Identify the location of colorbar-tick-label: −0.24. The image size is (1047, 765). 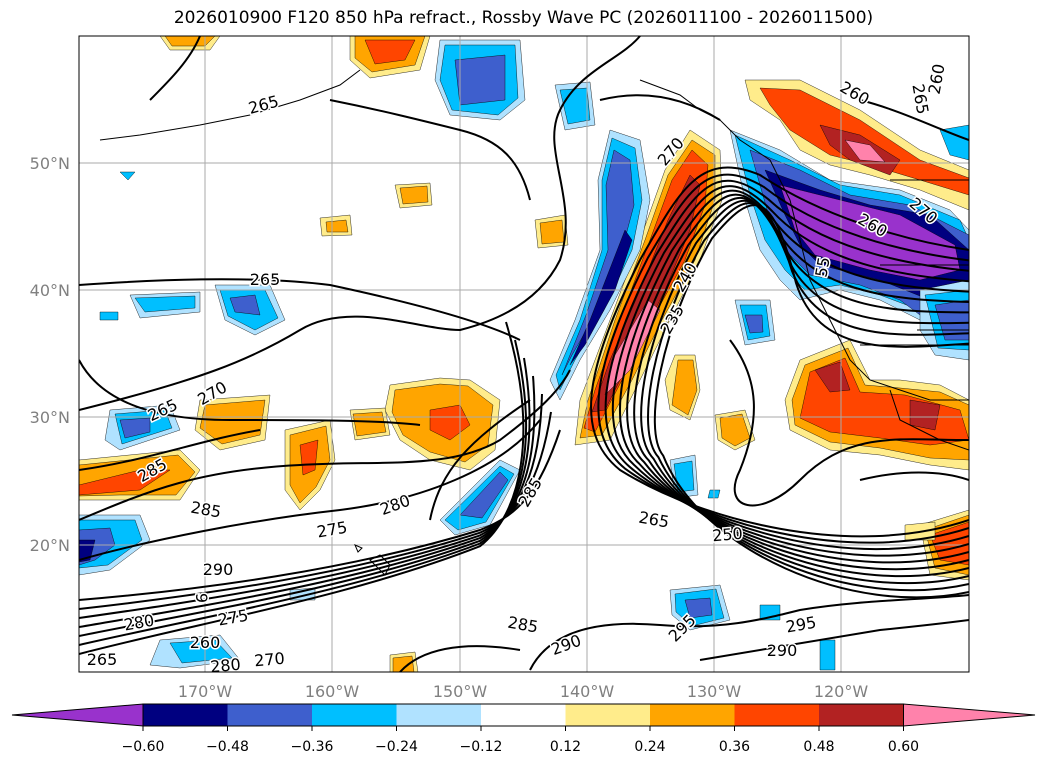
(396, 747).